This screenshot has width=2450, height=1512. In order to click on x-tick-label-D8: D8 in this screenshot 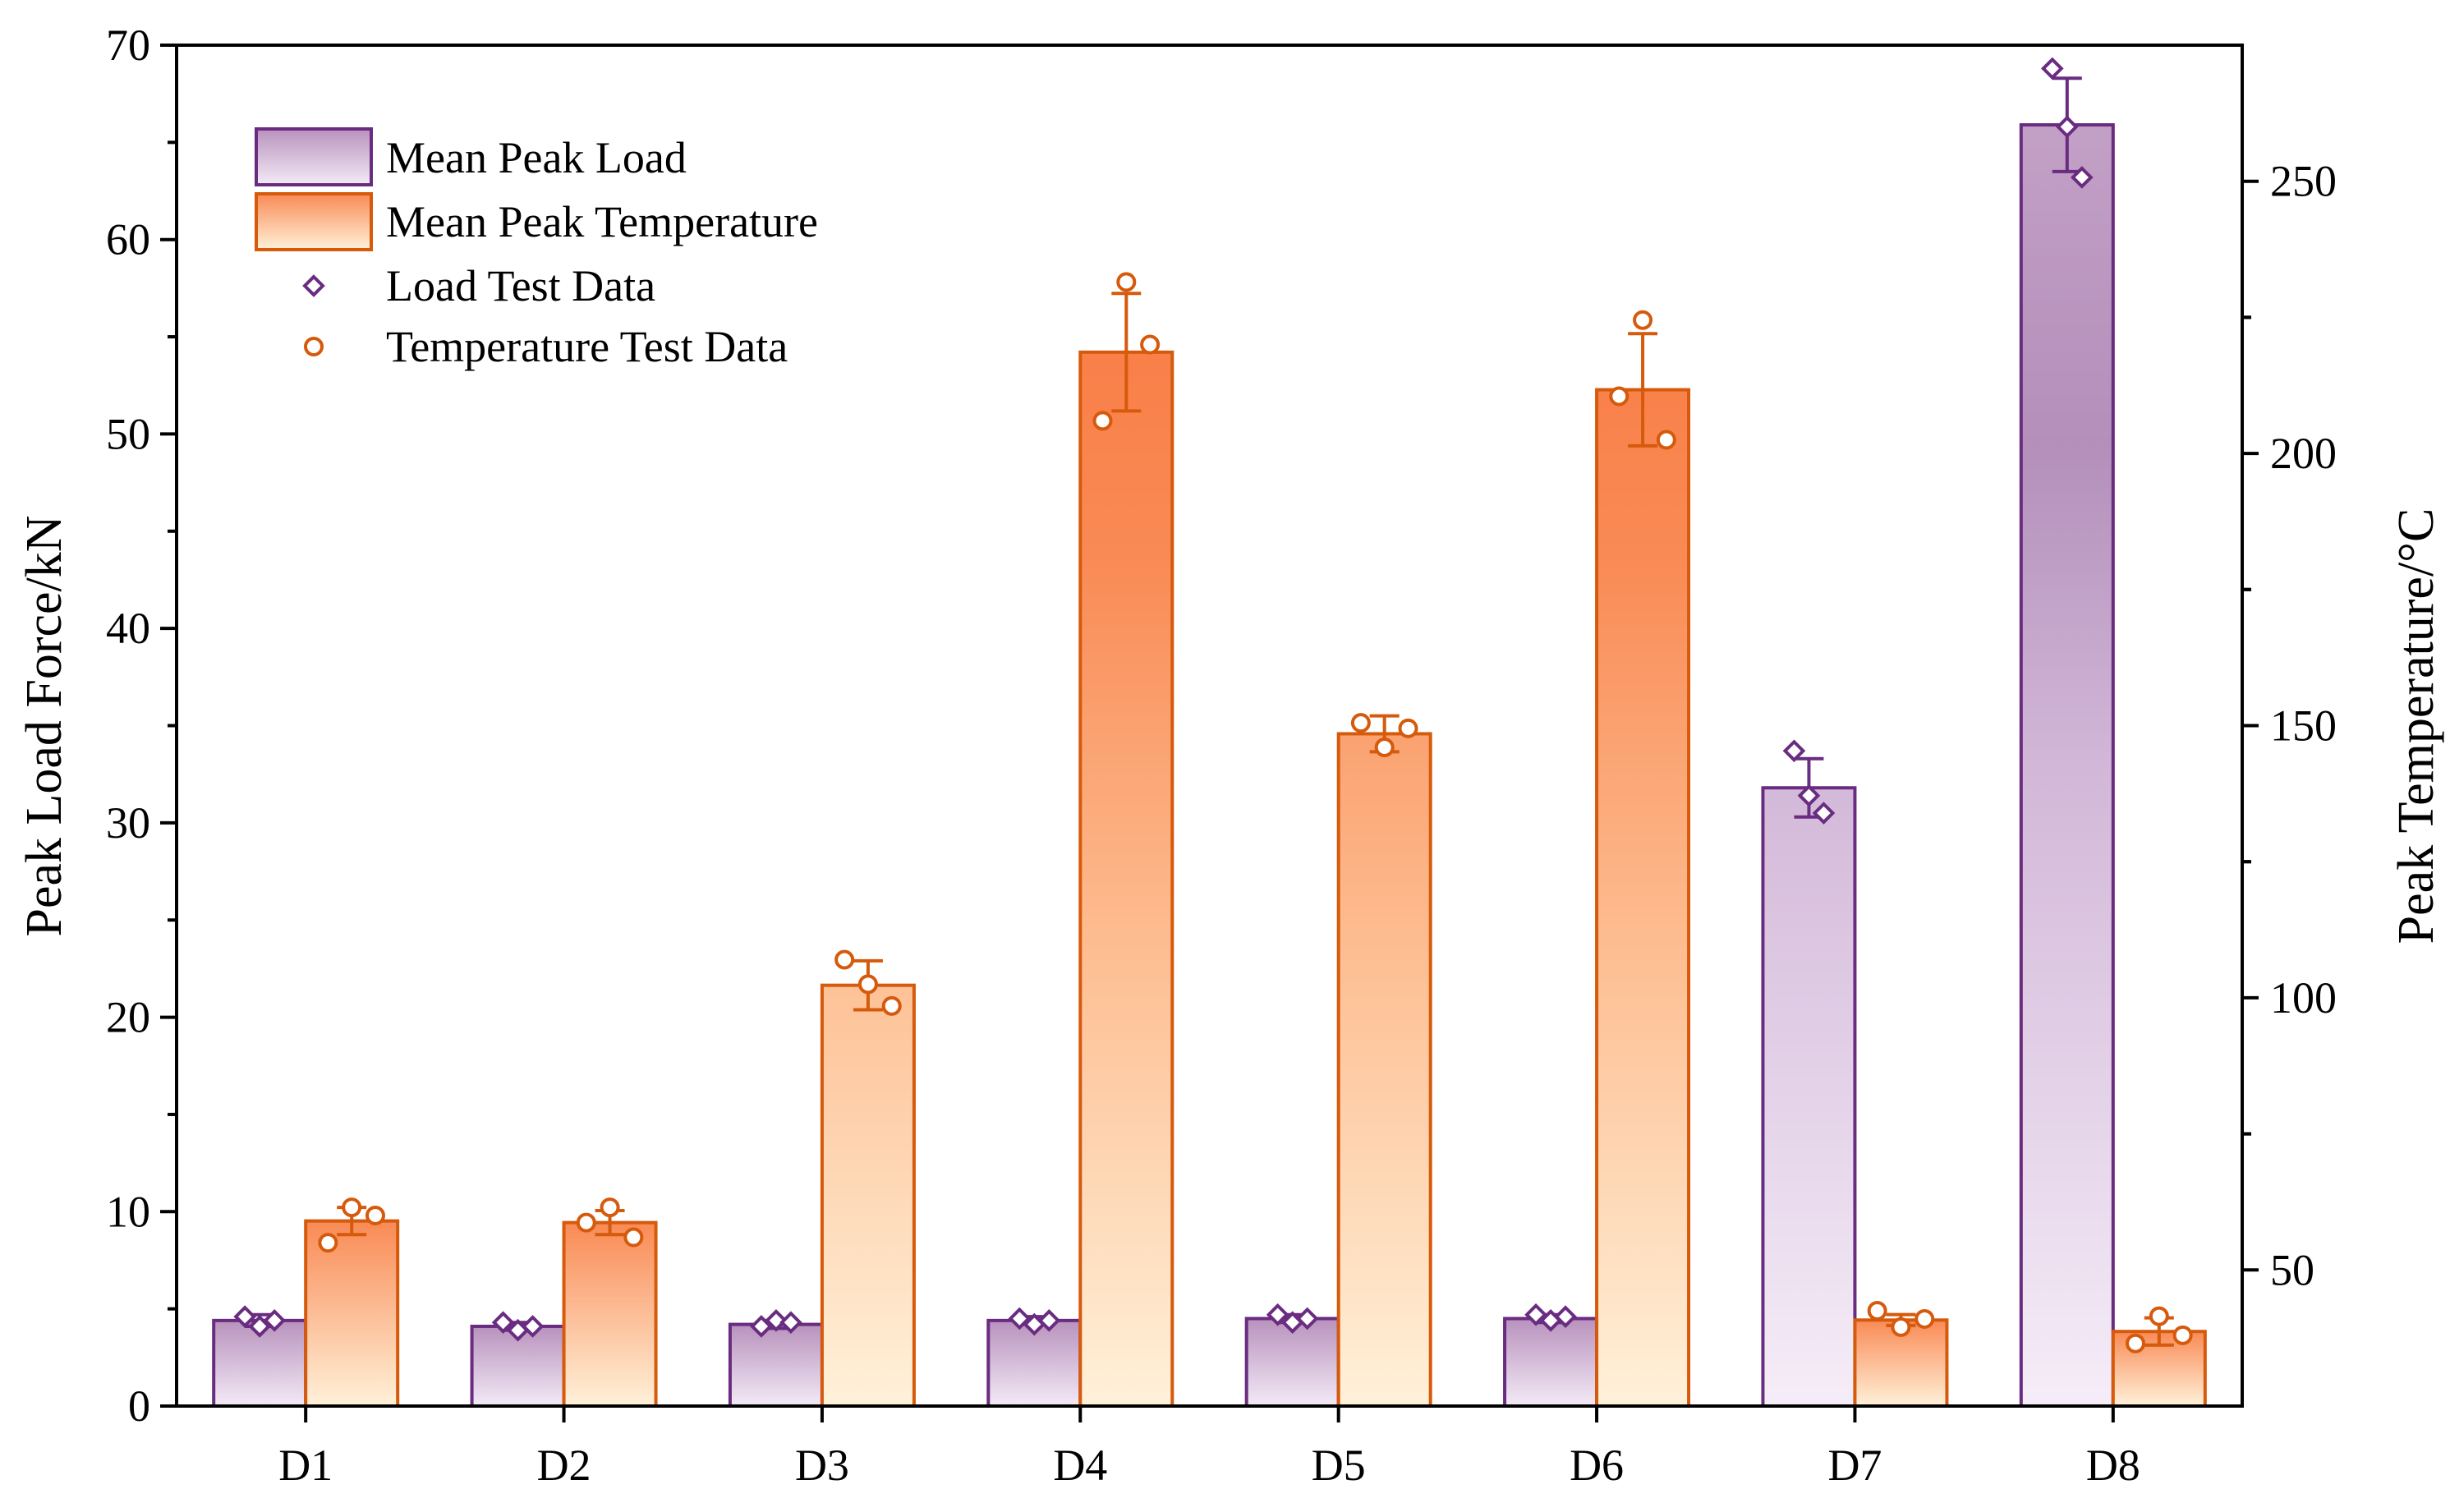, I will do `click(2113, 1465)`.